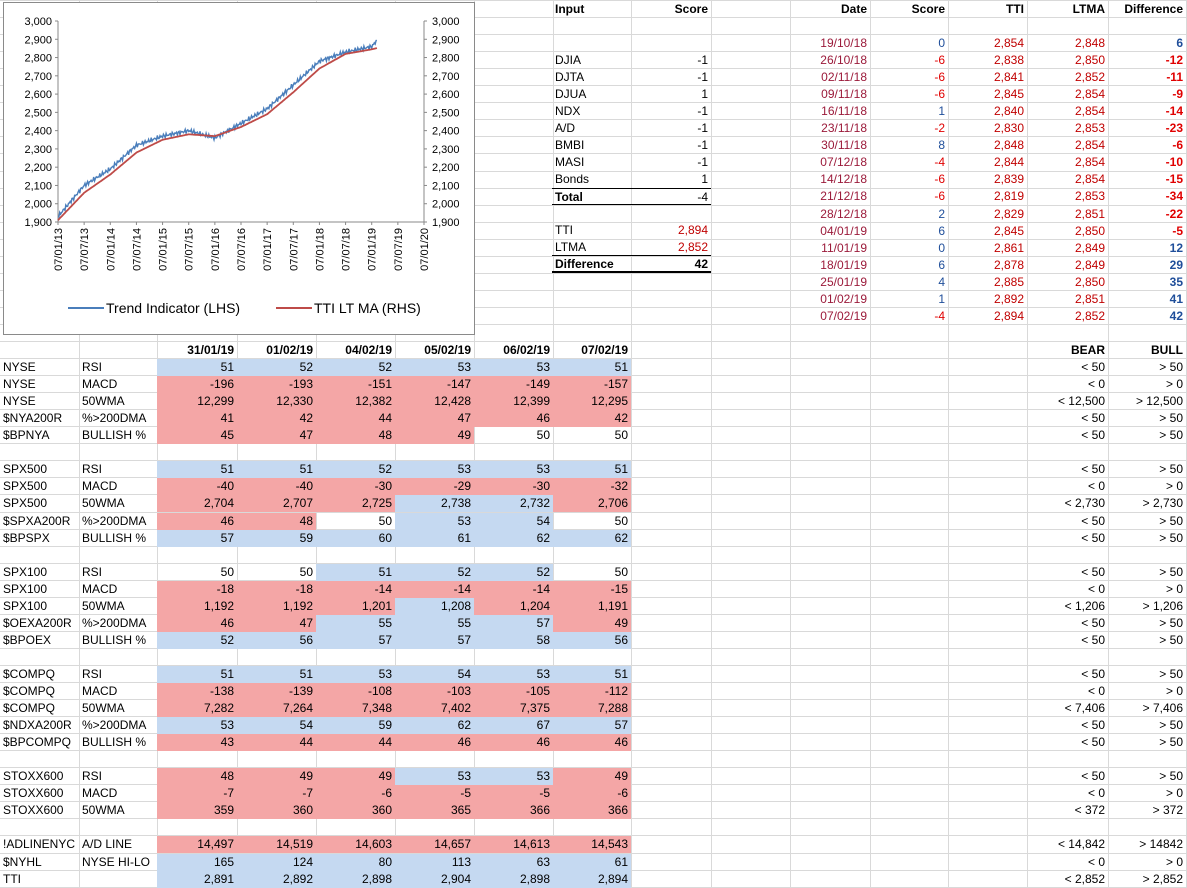 The height and width of the screenshot is (888, 1187). Describe the element at coordinates (513, 845) in the screenshot. I see `indicator-value: 14,613` at that location.